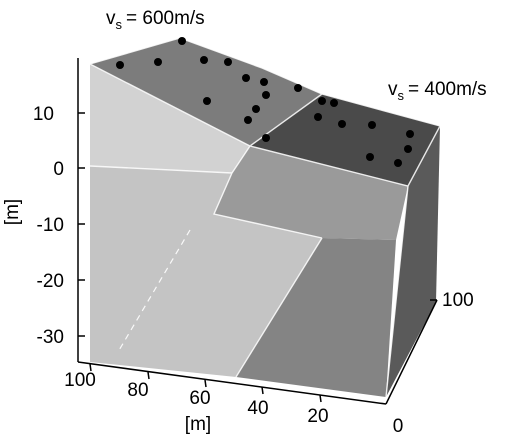 This screenshot has width=520, height=443. Describe the element at coordinates (81, 210) in the screenshot. I see `vertical-axis` at that location.